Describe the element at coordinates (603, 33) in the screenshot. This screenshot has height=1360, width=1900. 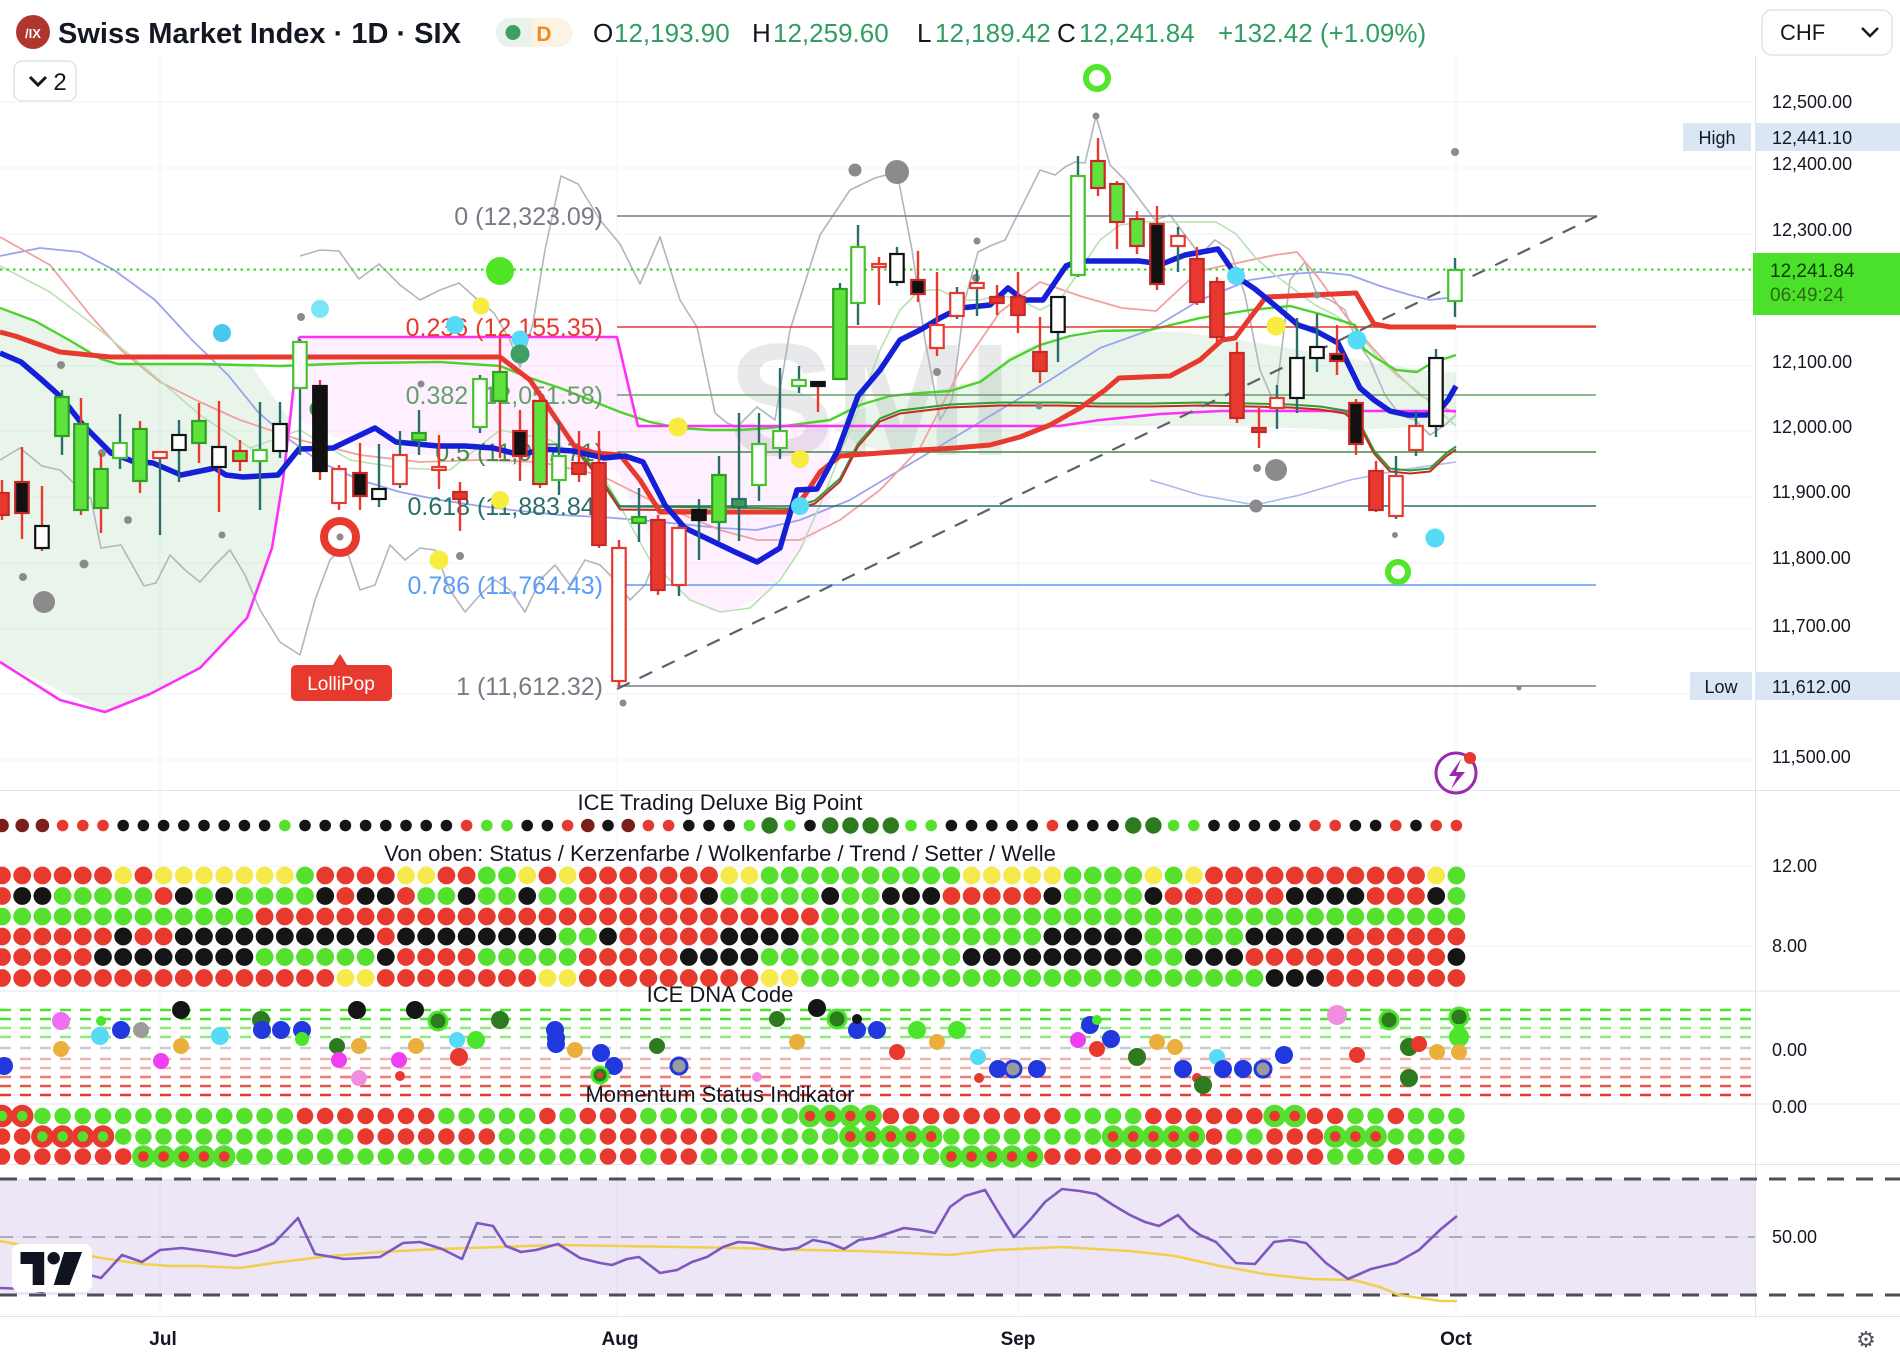
I see `svg-text: O` at that location.